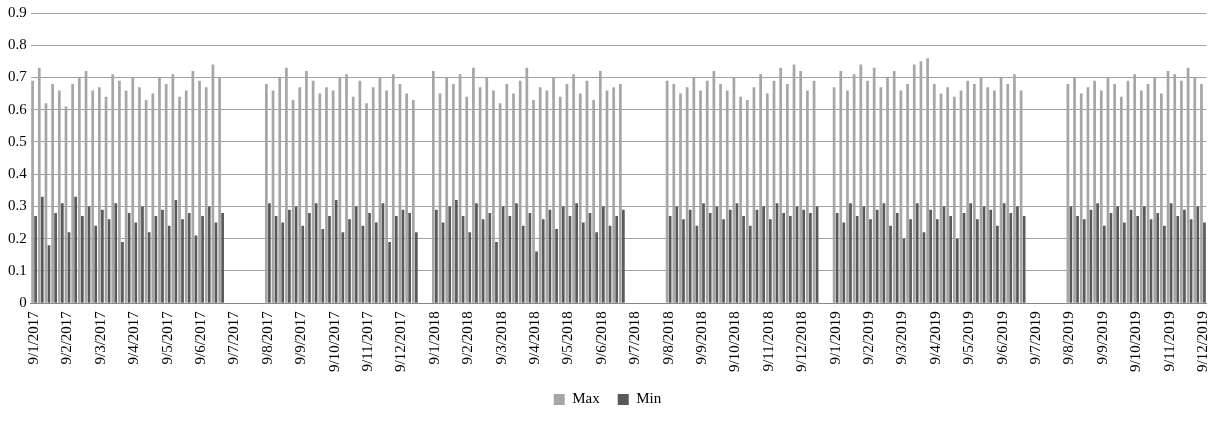 The width and height of the screenshot is (1223, 421). I want to click on y-tick-label: 0.3, so click(17, 205).